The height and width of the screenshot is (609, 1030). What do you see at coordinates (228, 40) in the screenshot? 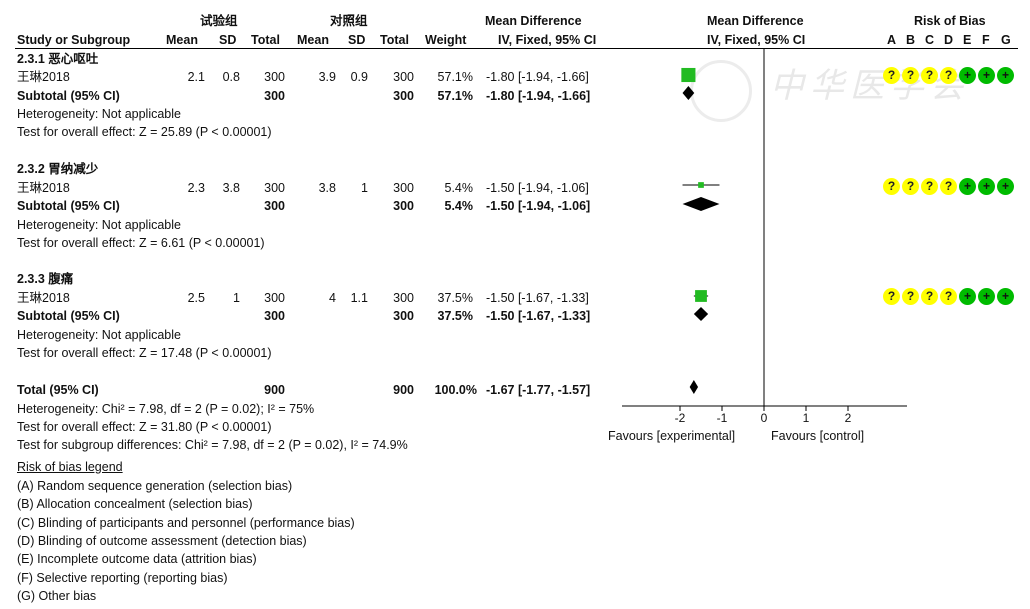
I see `header-sd1: SD` at bounding box center [228, 40].